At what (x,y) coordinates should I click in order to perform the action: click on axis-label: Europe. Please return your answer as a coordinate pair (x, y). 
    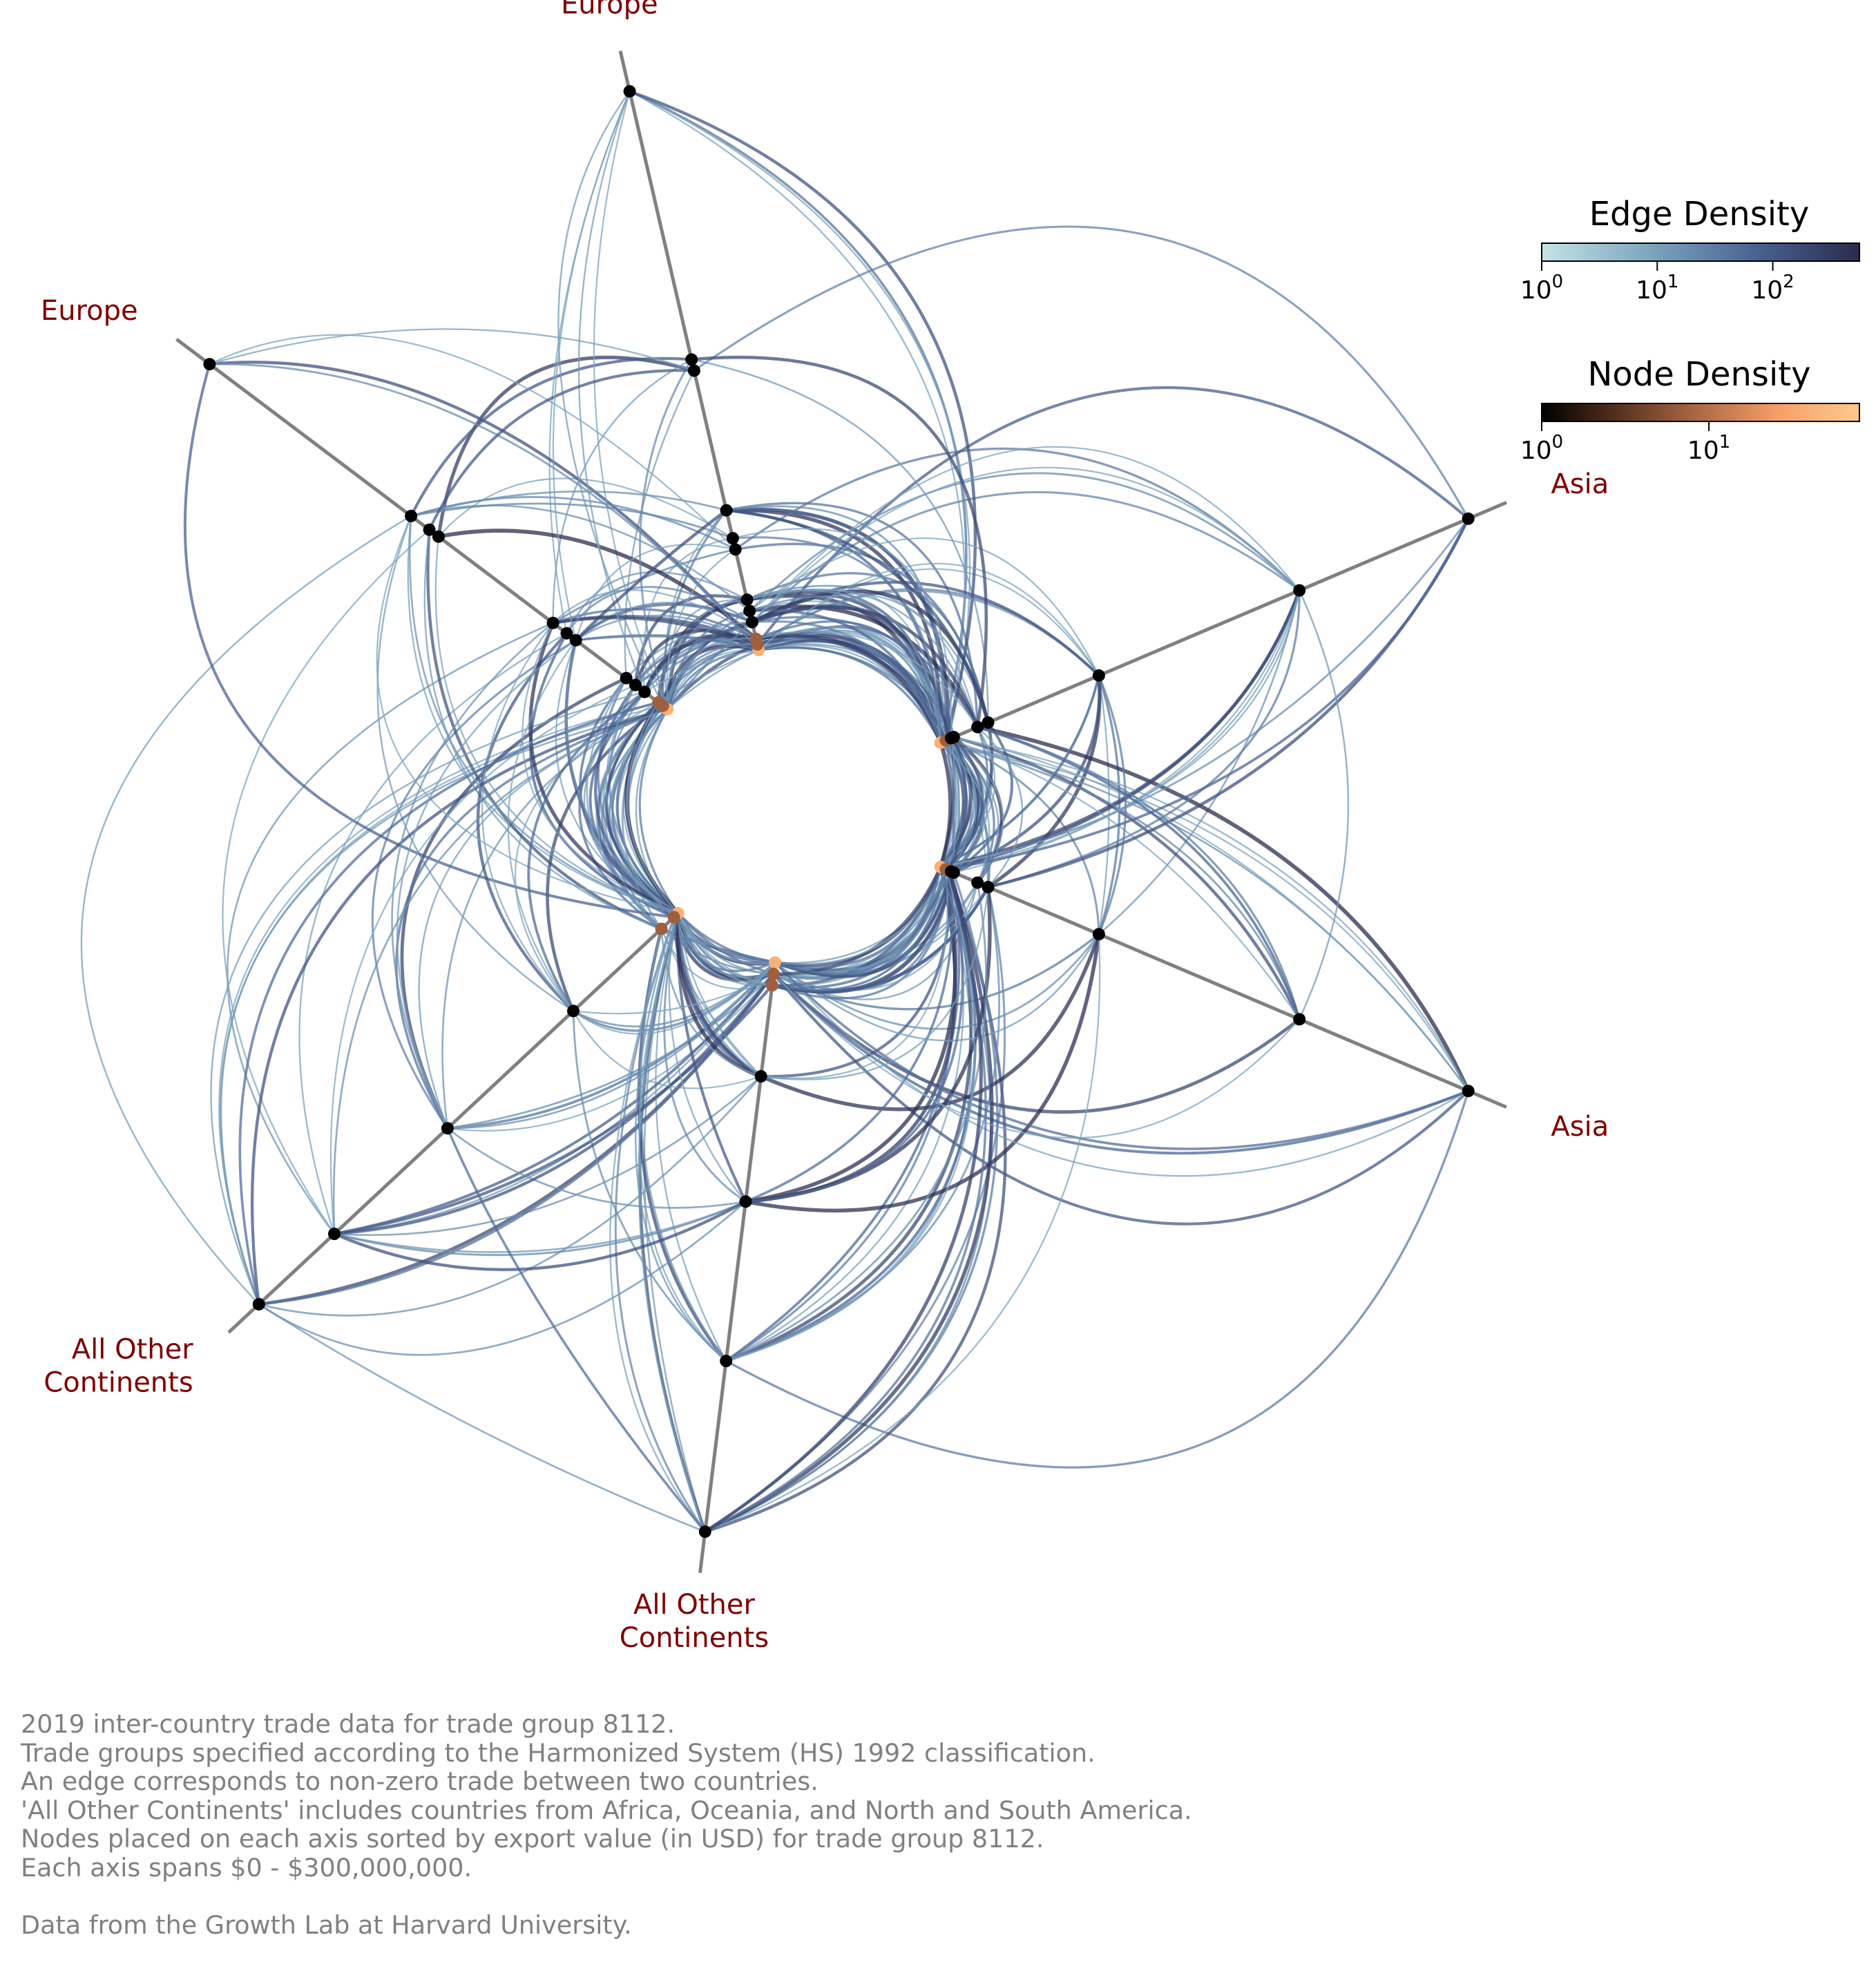
    Looking at the image, I should click on (89, 311).